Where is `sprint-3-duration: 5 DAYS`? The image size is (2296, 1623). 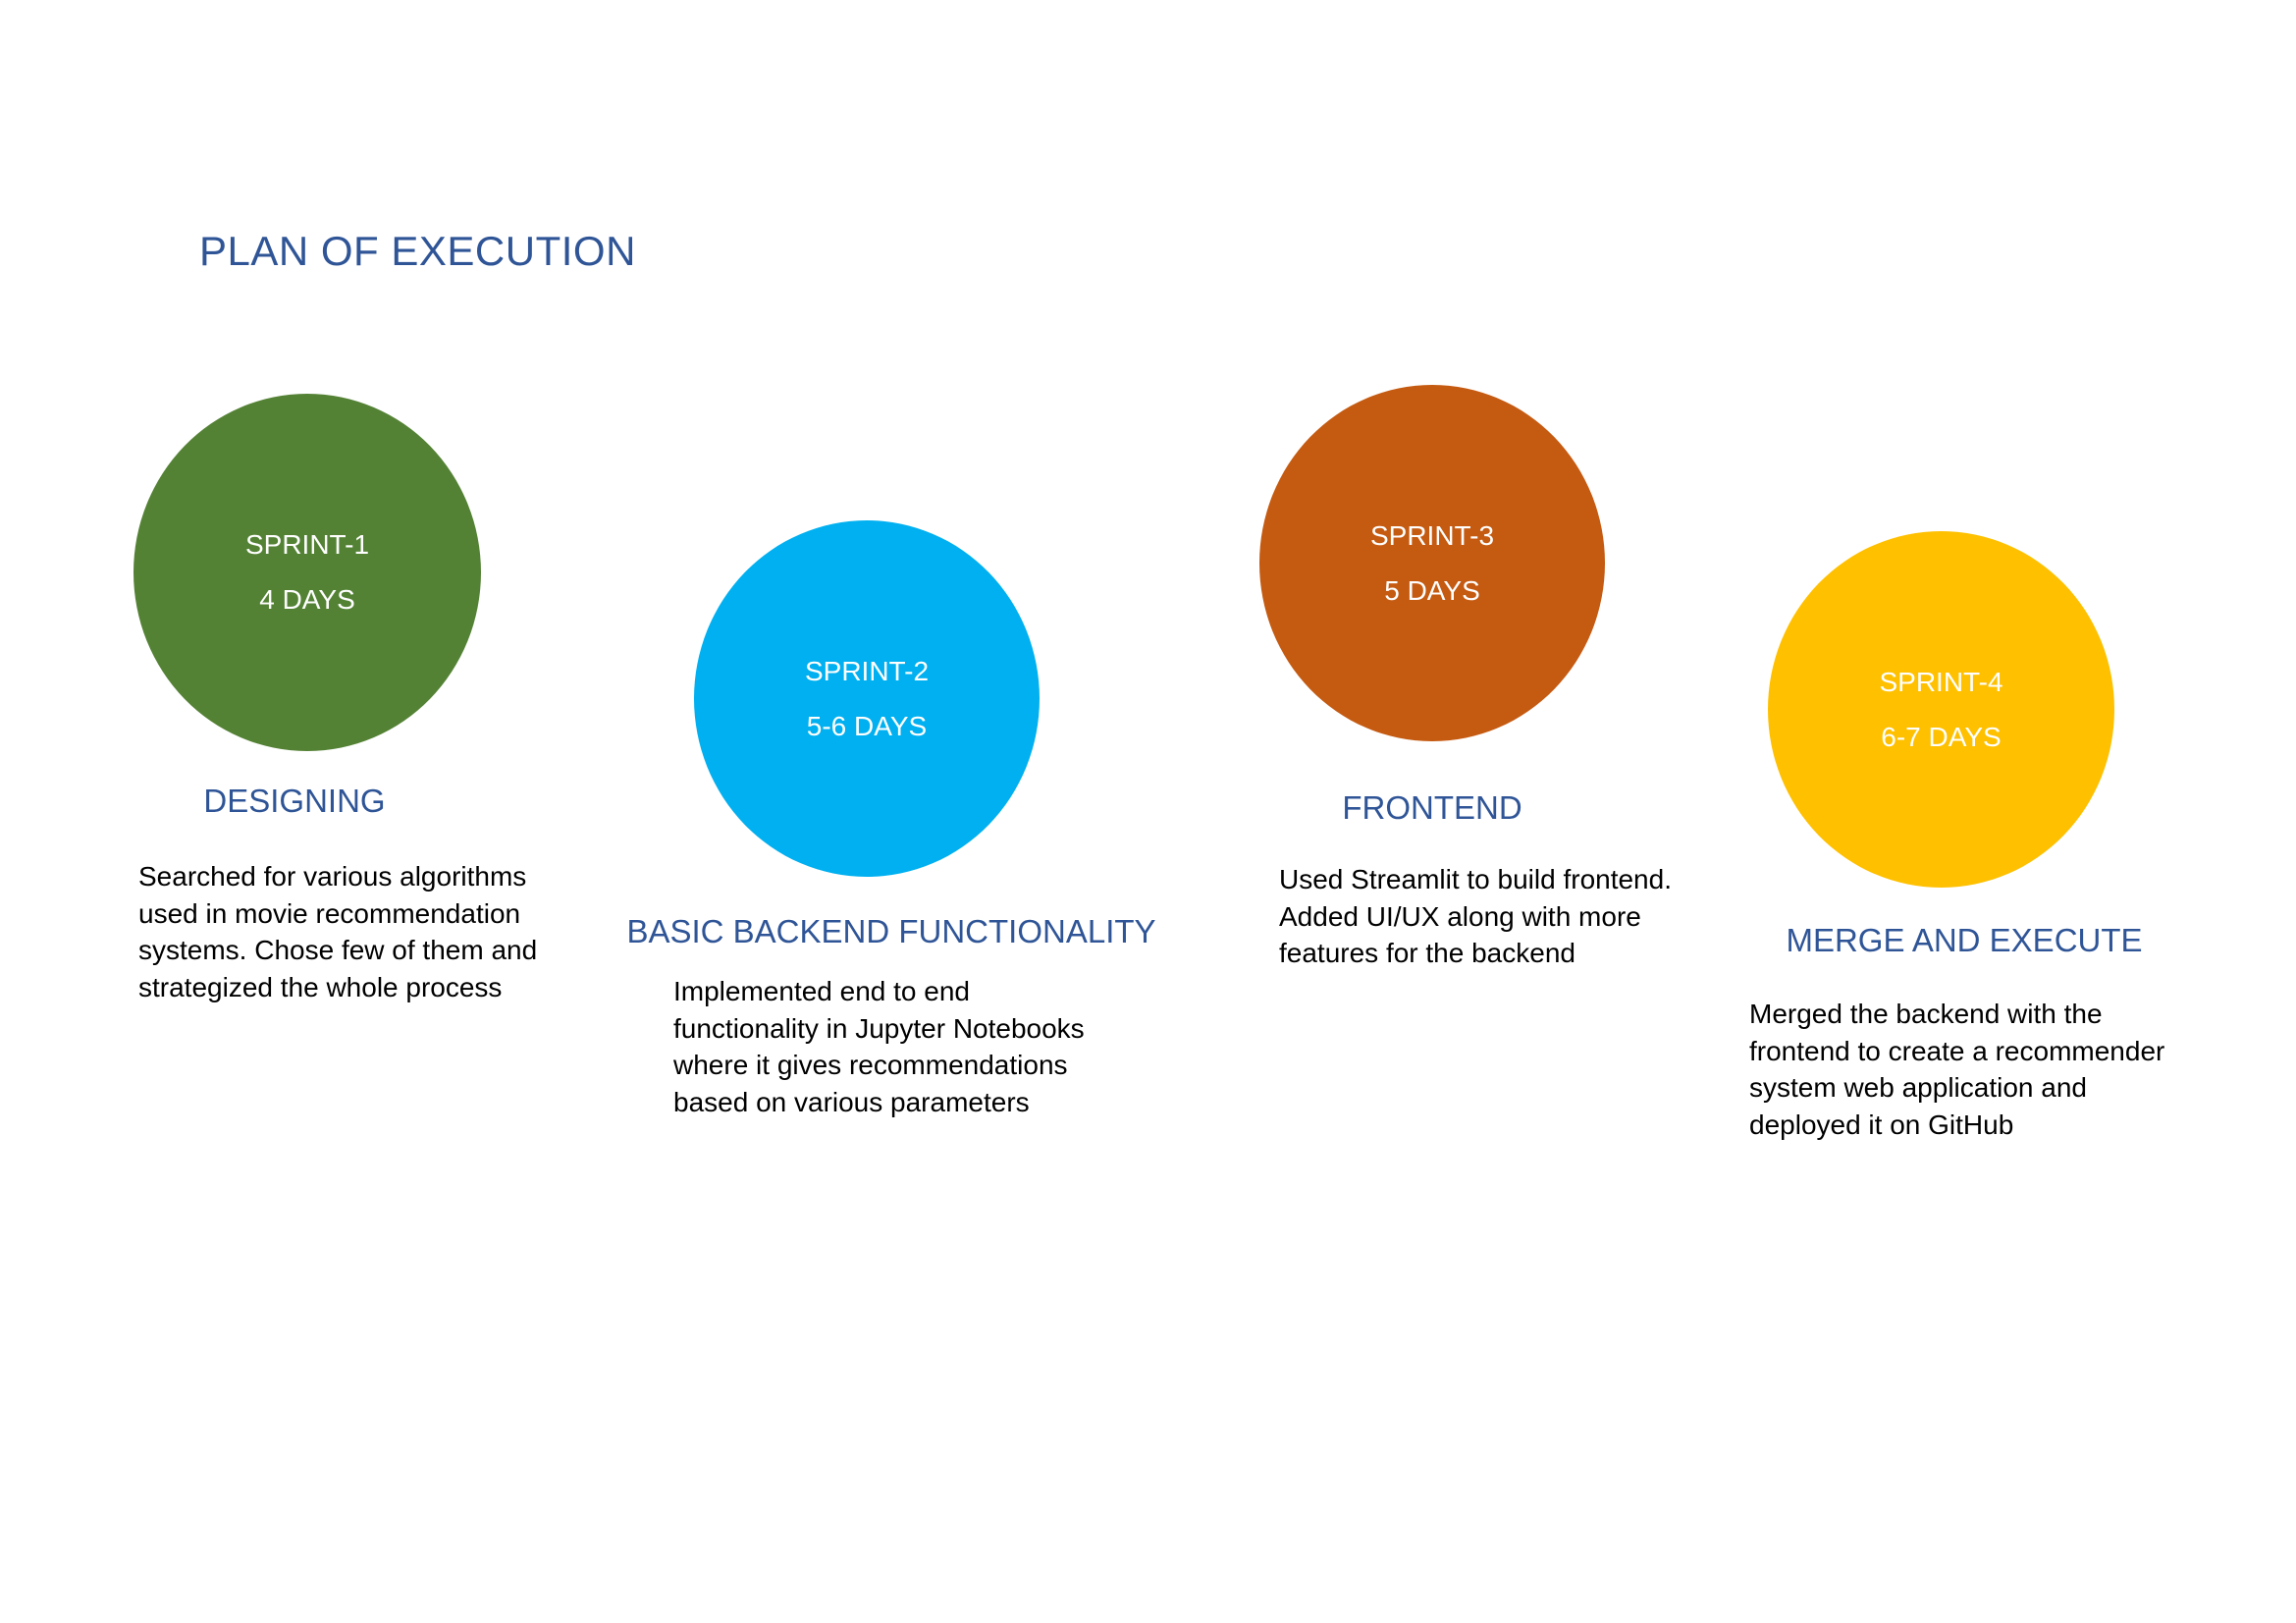
sprint-3-duration: 5 DAYS is located at coordinates (1432, 590).